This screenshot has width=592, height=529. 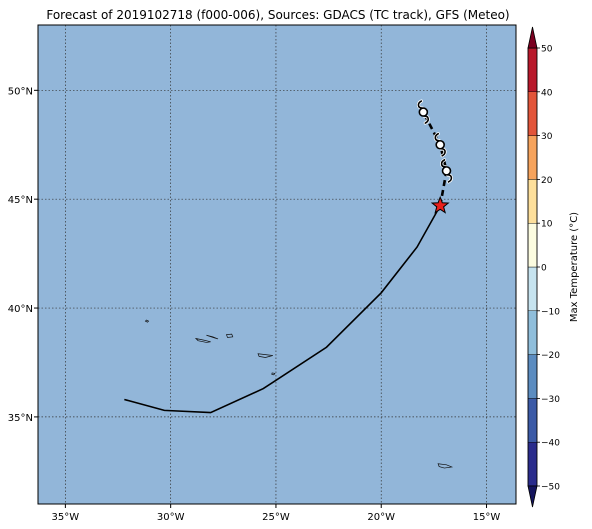 I want to click on island-sao-miguel, so click(x=265, y=355).